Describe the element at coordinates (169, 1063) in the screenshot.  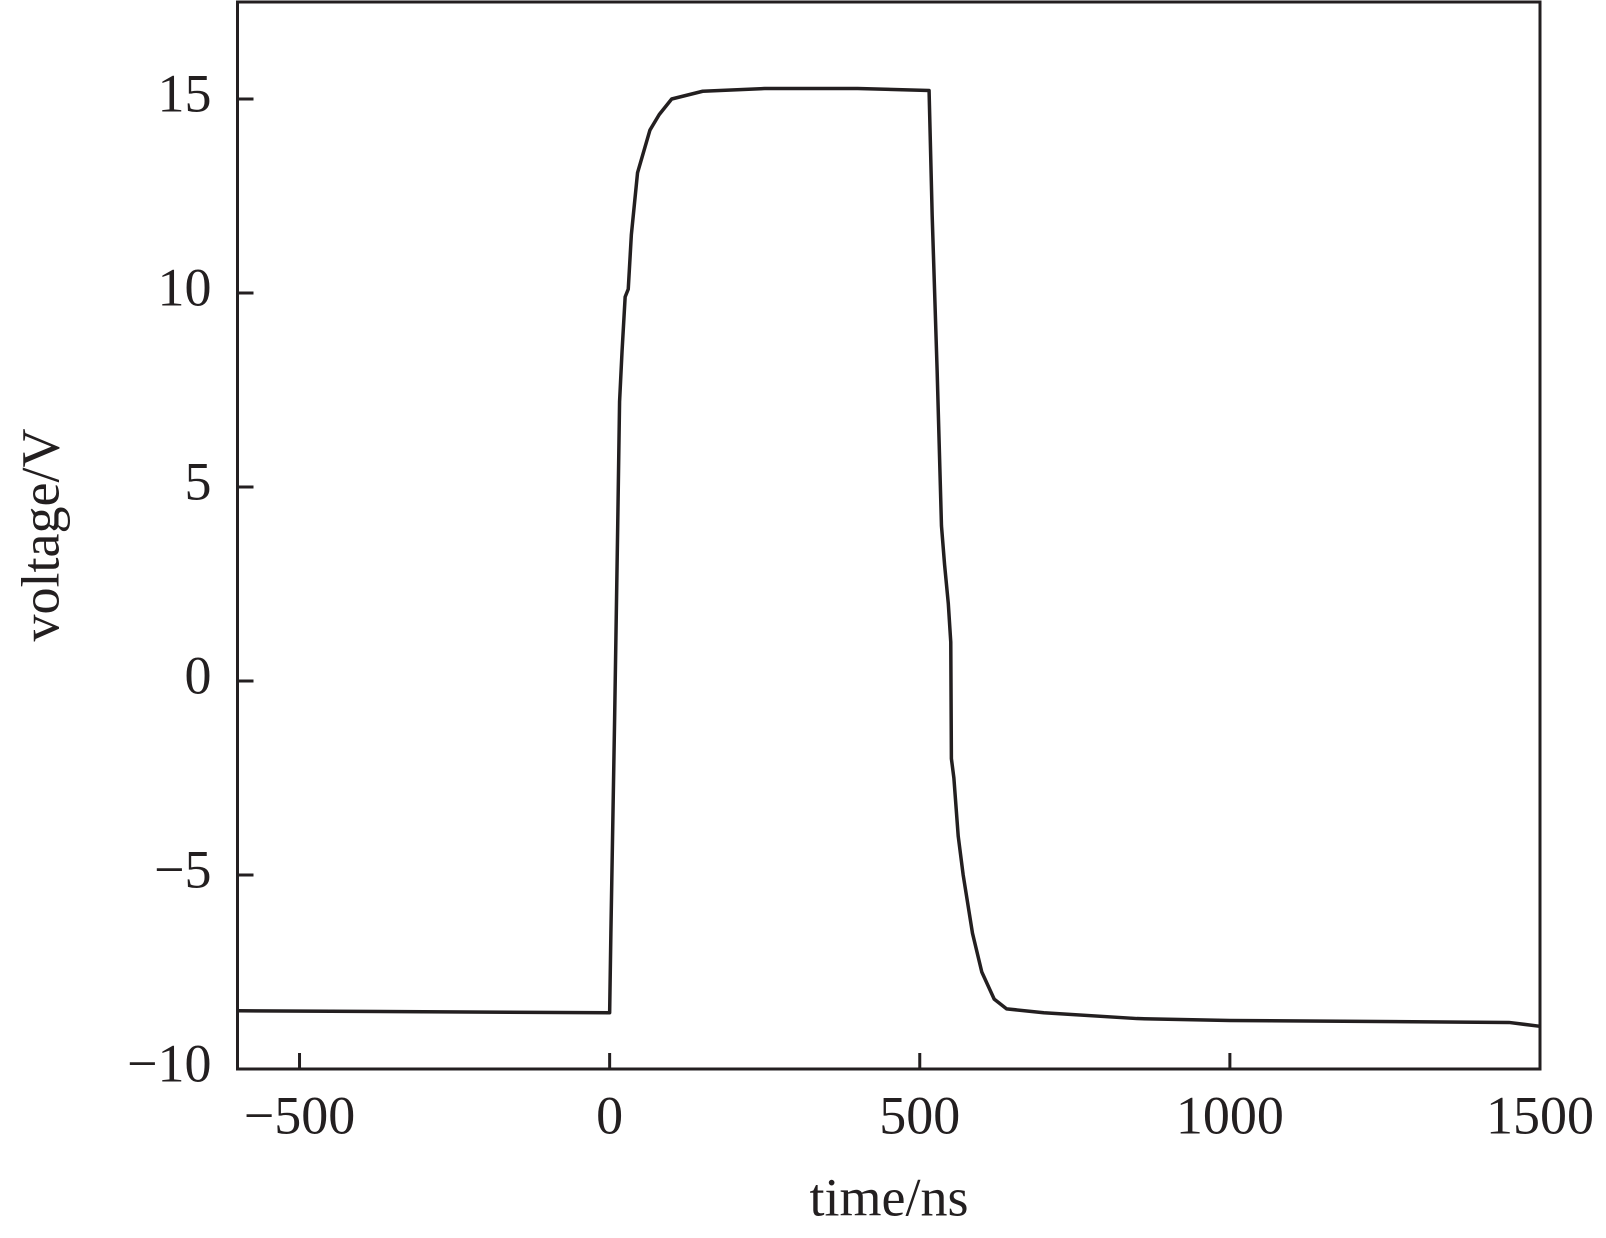
I see `y-tick-label: −10` at that location.